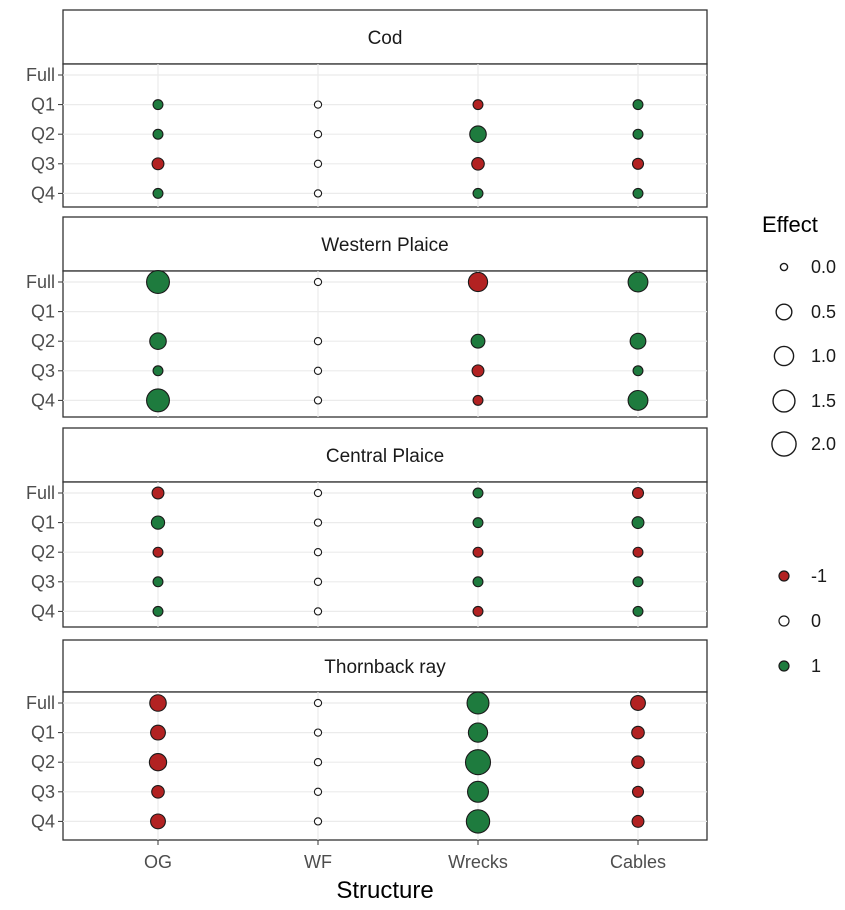  What do you see at coordinates (823, 356) in the screenshot?
I see `legend-size-label: 1.0` at bounding box center [823, 356].